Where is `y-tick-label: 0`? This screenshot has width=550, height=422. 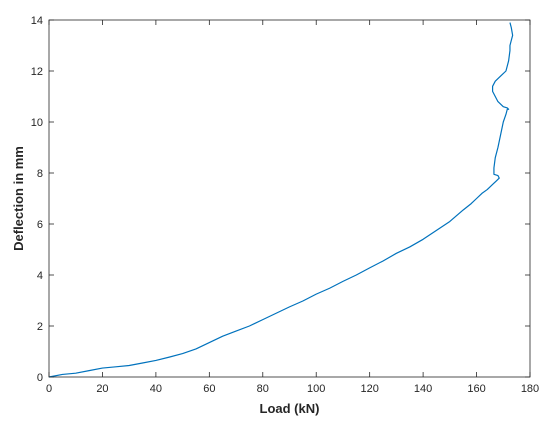
y-tick-label: 0 is located at coordinates (40, 378).